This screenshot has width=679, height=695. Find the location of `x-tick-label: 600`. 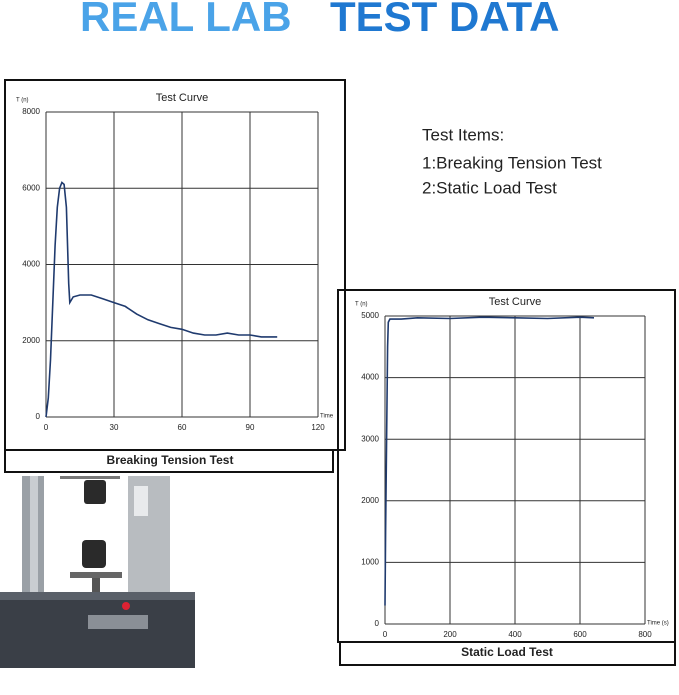

x-tick-label: 600 is located at coordinates (580, 634).